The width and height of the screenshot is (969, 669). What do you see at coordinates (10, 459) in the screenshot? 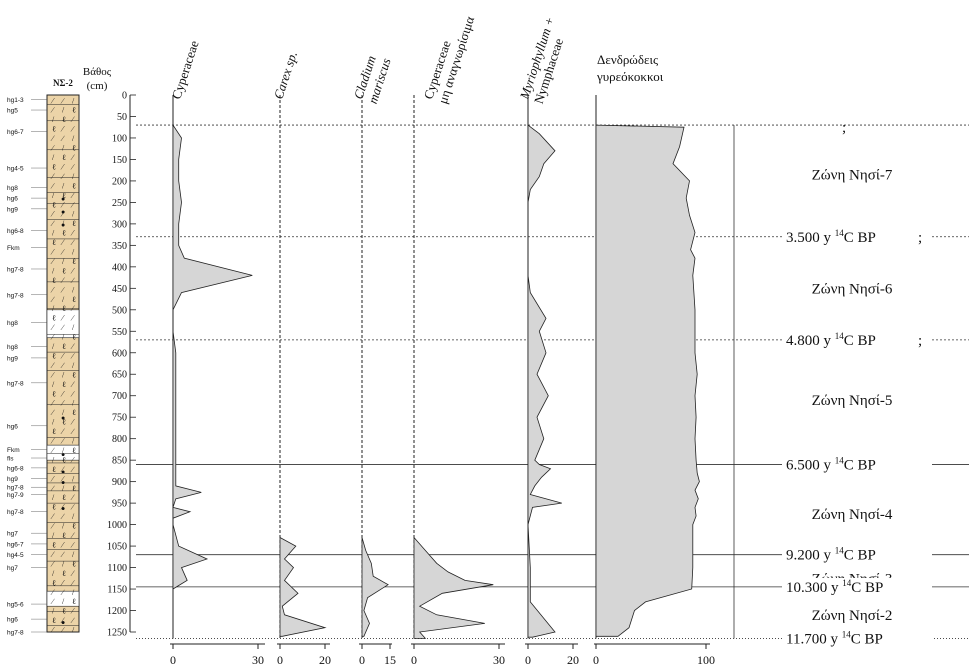
I see `lithology-code: fls` at bounding box center [10, 459].